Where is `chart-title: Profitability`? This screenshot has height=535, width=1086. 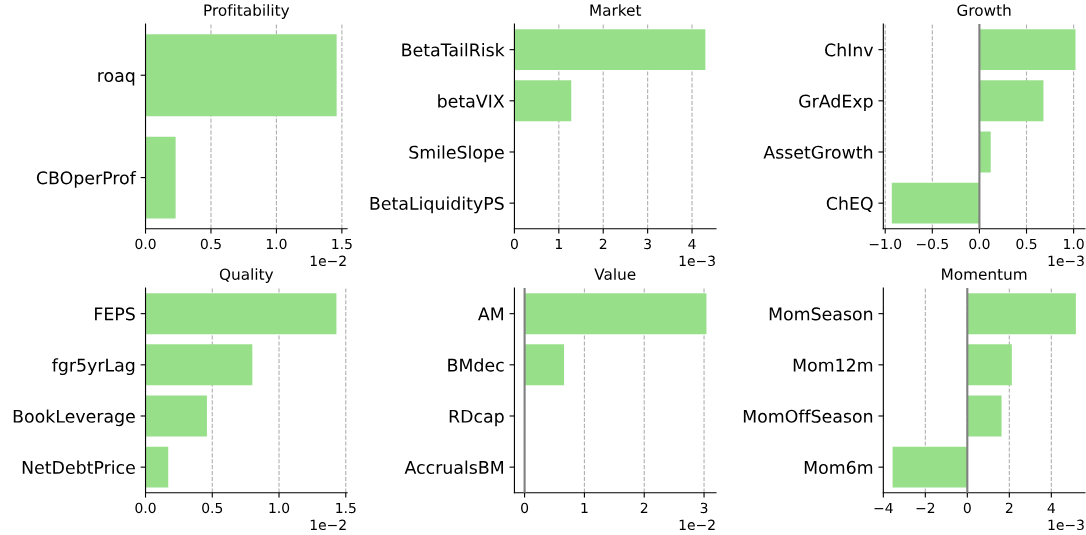
chart-title: Profitability is located at coordinates (247, 11).